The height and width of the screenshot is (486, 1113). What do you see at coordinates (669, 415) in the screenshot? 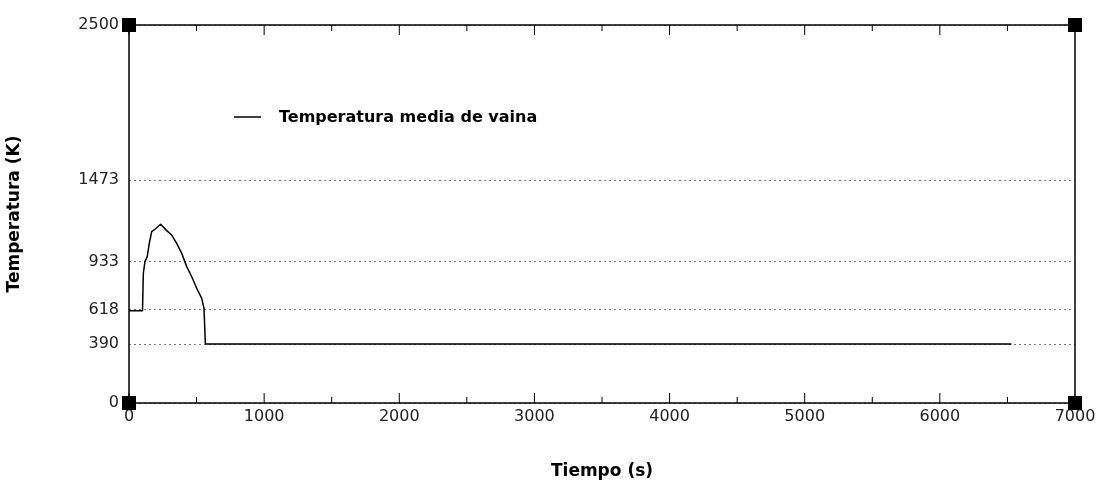
I see `x-tick-label: 4000` at bounding box center [669, 415].